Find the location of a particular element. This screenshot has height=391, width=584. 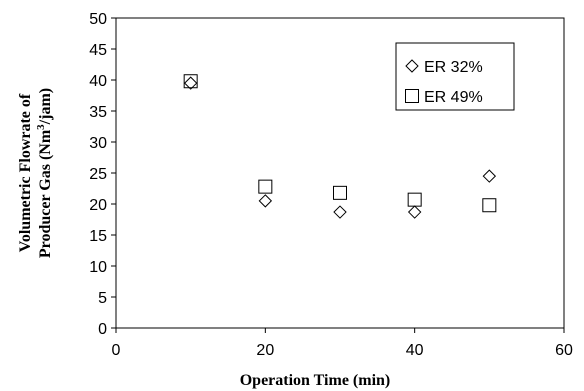

y-tick-label: 25 is located at coordinates (98, 174).